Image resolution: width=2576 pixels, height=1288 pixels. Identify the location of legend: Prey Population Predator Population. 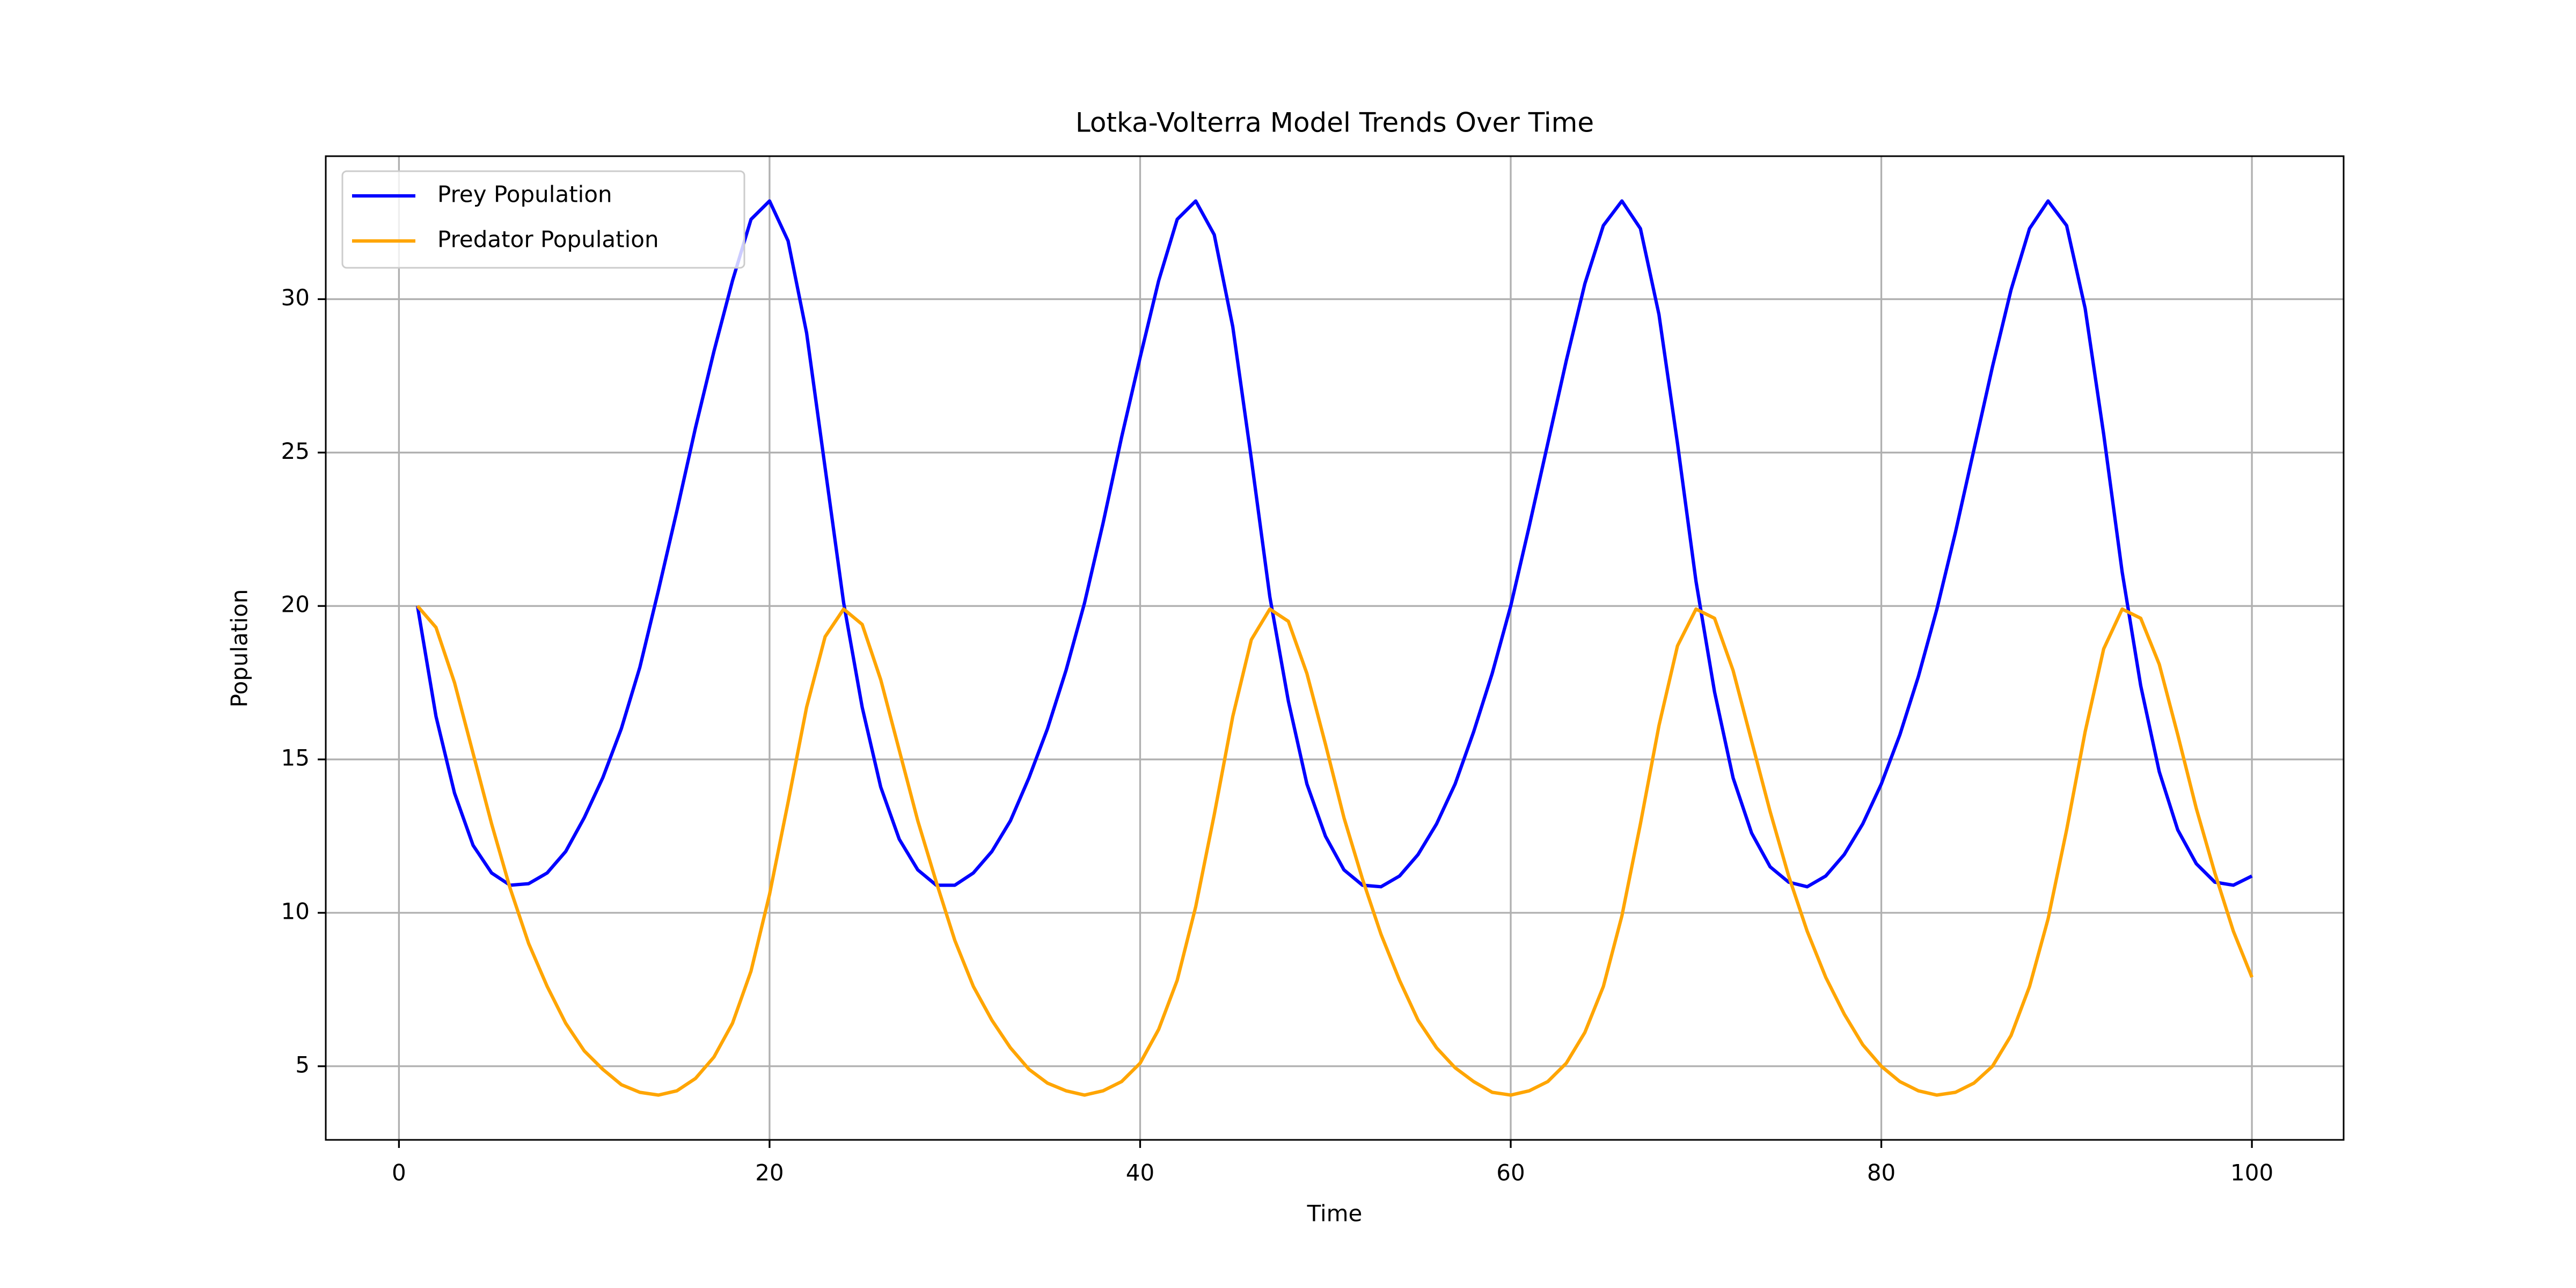
(543, 219).